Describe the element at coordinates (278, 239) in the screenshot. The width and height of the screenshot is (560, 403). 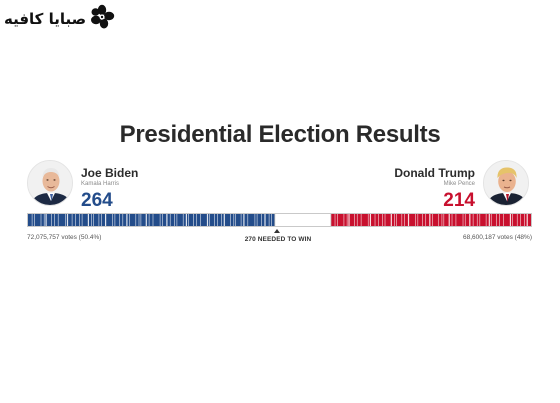
I see `threshold-label: 270 NEEDED TO WIN` at that location.